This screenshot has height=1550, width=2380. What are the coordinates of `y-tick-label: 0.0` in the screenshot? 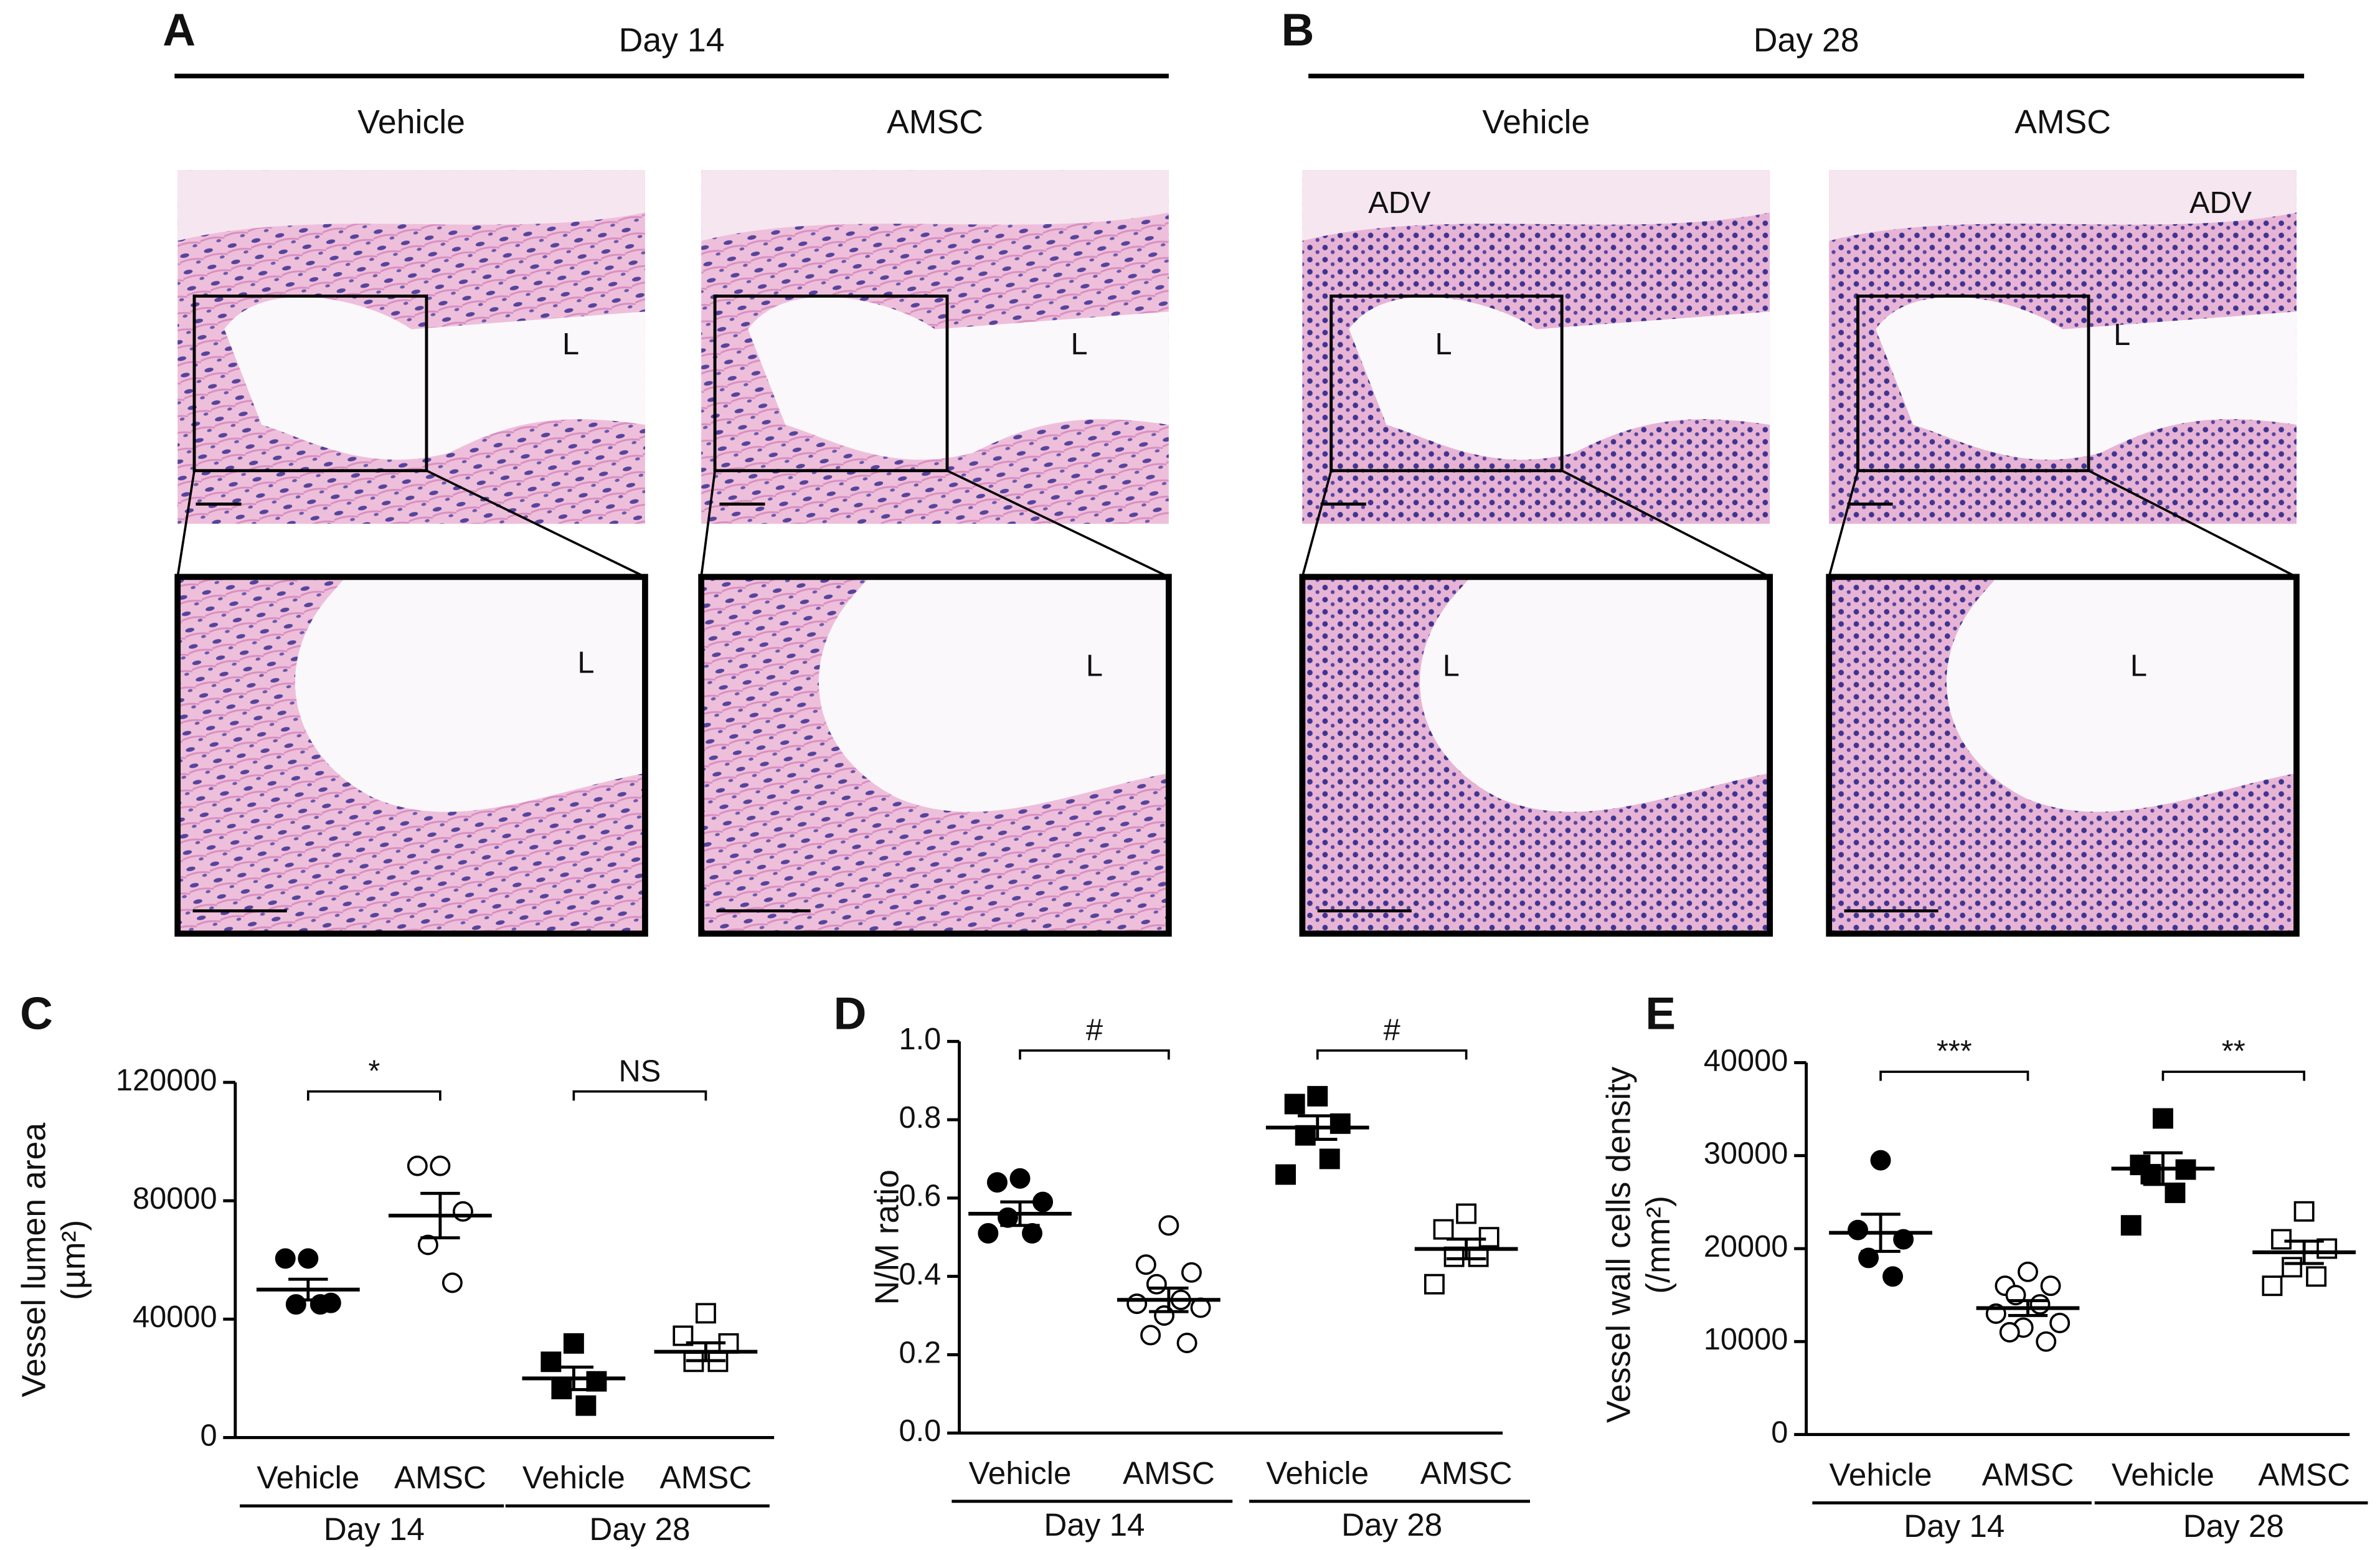 It's located at (920, 1431).